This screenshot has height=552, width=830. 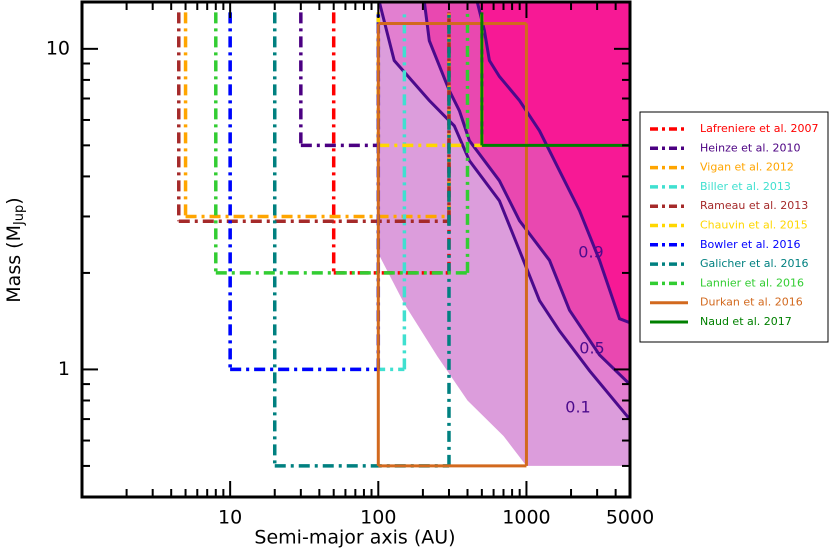 I want to click on x-tick-label: 10, so click(x=230, y=518).